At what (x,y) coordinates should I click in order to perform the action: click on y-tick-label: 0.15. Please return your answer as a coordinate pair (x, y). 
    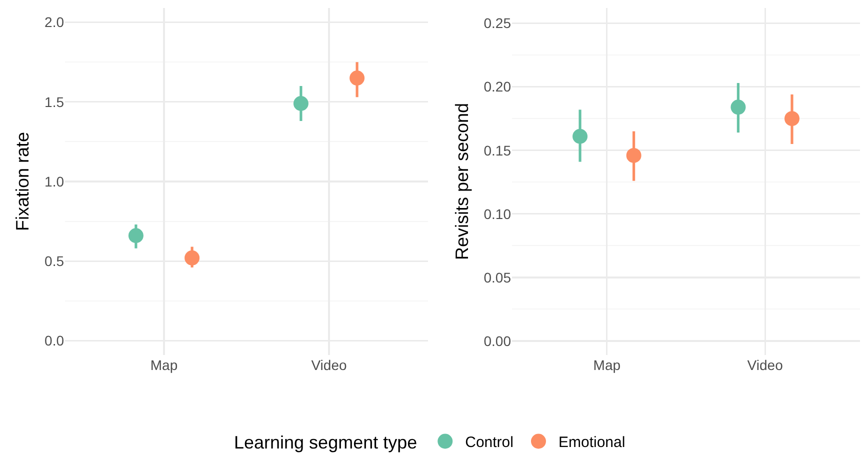
    Looking at the image, I should click on (498, 150).